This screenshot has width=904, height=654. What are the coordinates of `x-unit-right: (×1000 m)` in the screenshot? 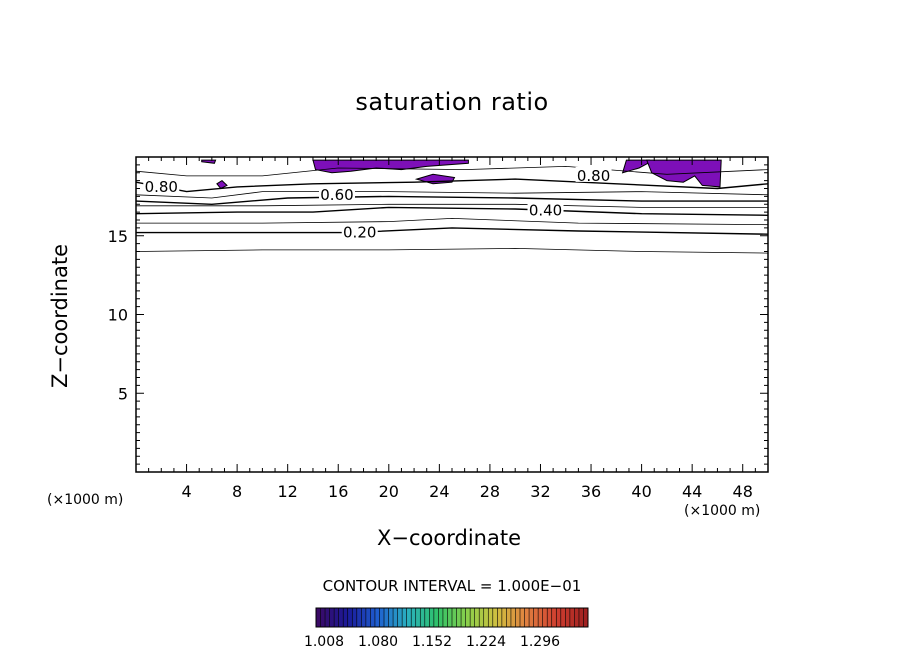 It's located at (722, 511).